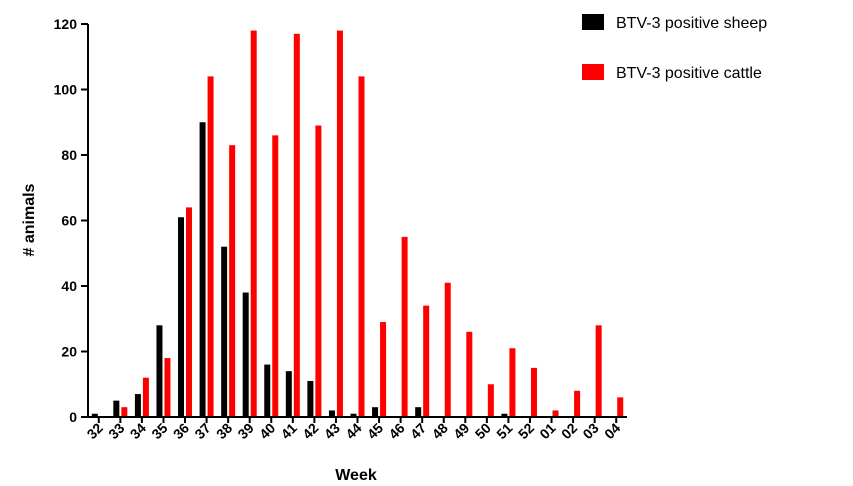 The image size is (853, 486). What do you see at coordinates (547, 431) in the screenshot?
I see `x-tick-label: 01` at bounding box center [547, 431].